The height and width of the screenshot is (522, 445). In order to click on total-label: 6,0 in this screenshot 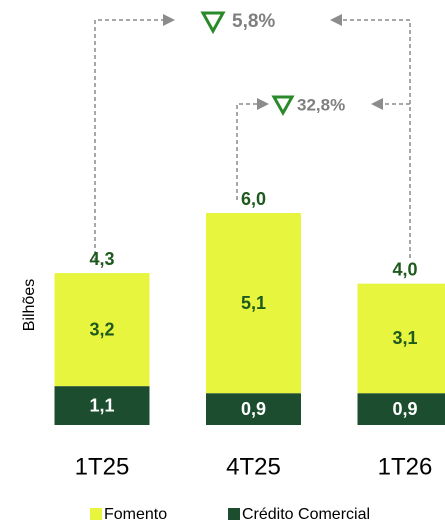, I will do `click(253, 199)`.